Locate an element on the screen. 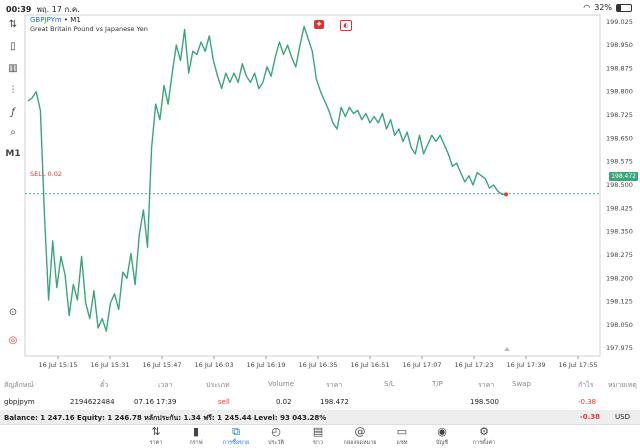 This screenshot has height=448, width=640. tab-history: ◴ ประวัติ is located at coordinates (276, 436).